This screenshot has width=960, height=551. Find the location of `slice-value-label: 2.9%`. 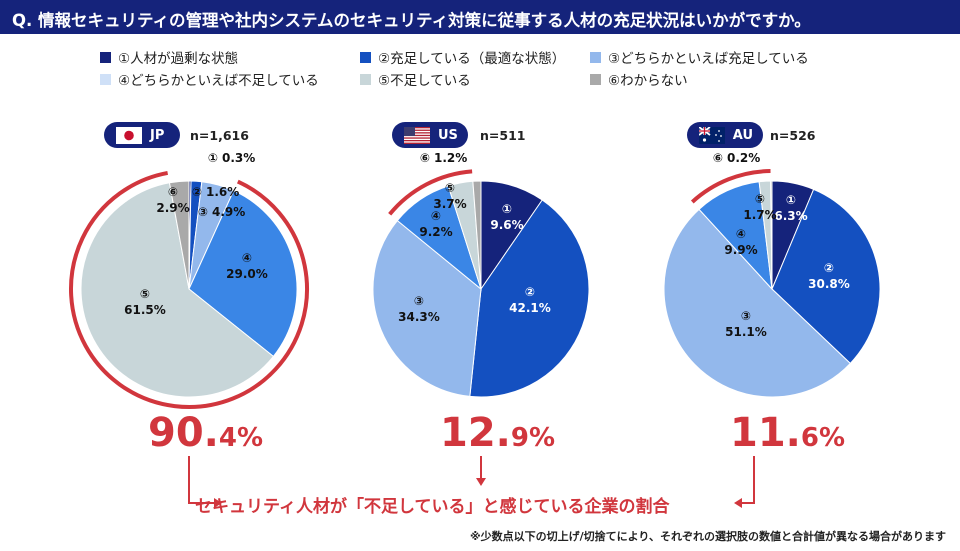

slice-value-label: 2.9% is located at coordinates (172, 208).